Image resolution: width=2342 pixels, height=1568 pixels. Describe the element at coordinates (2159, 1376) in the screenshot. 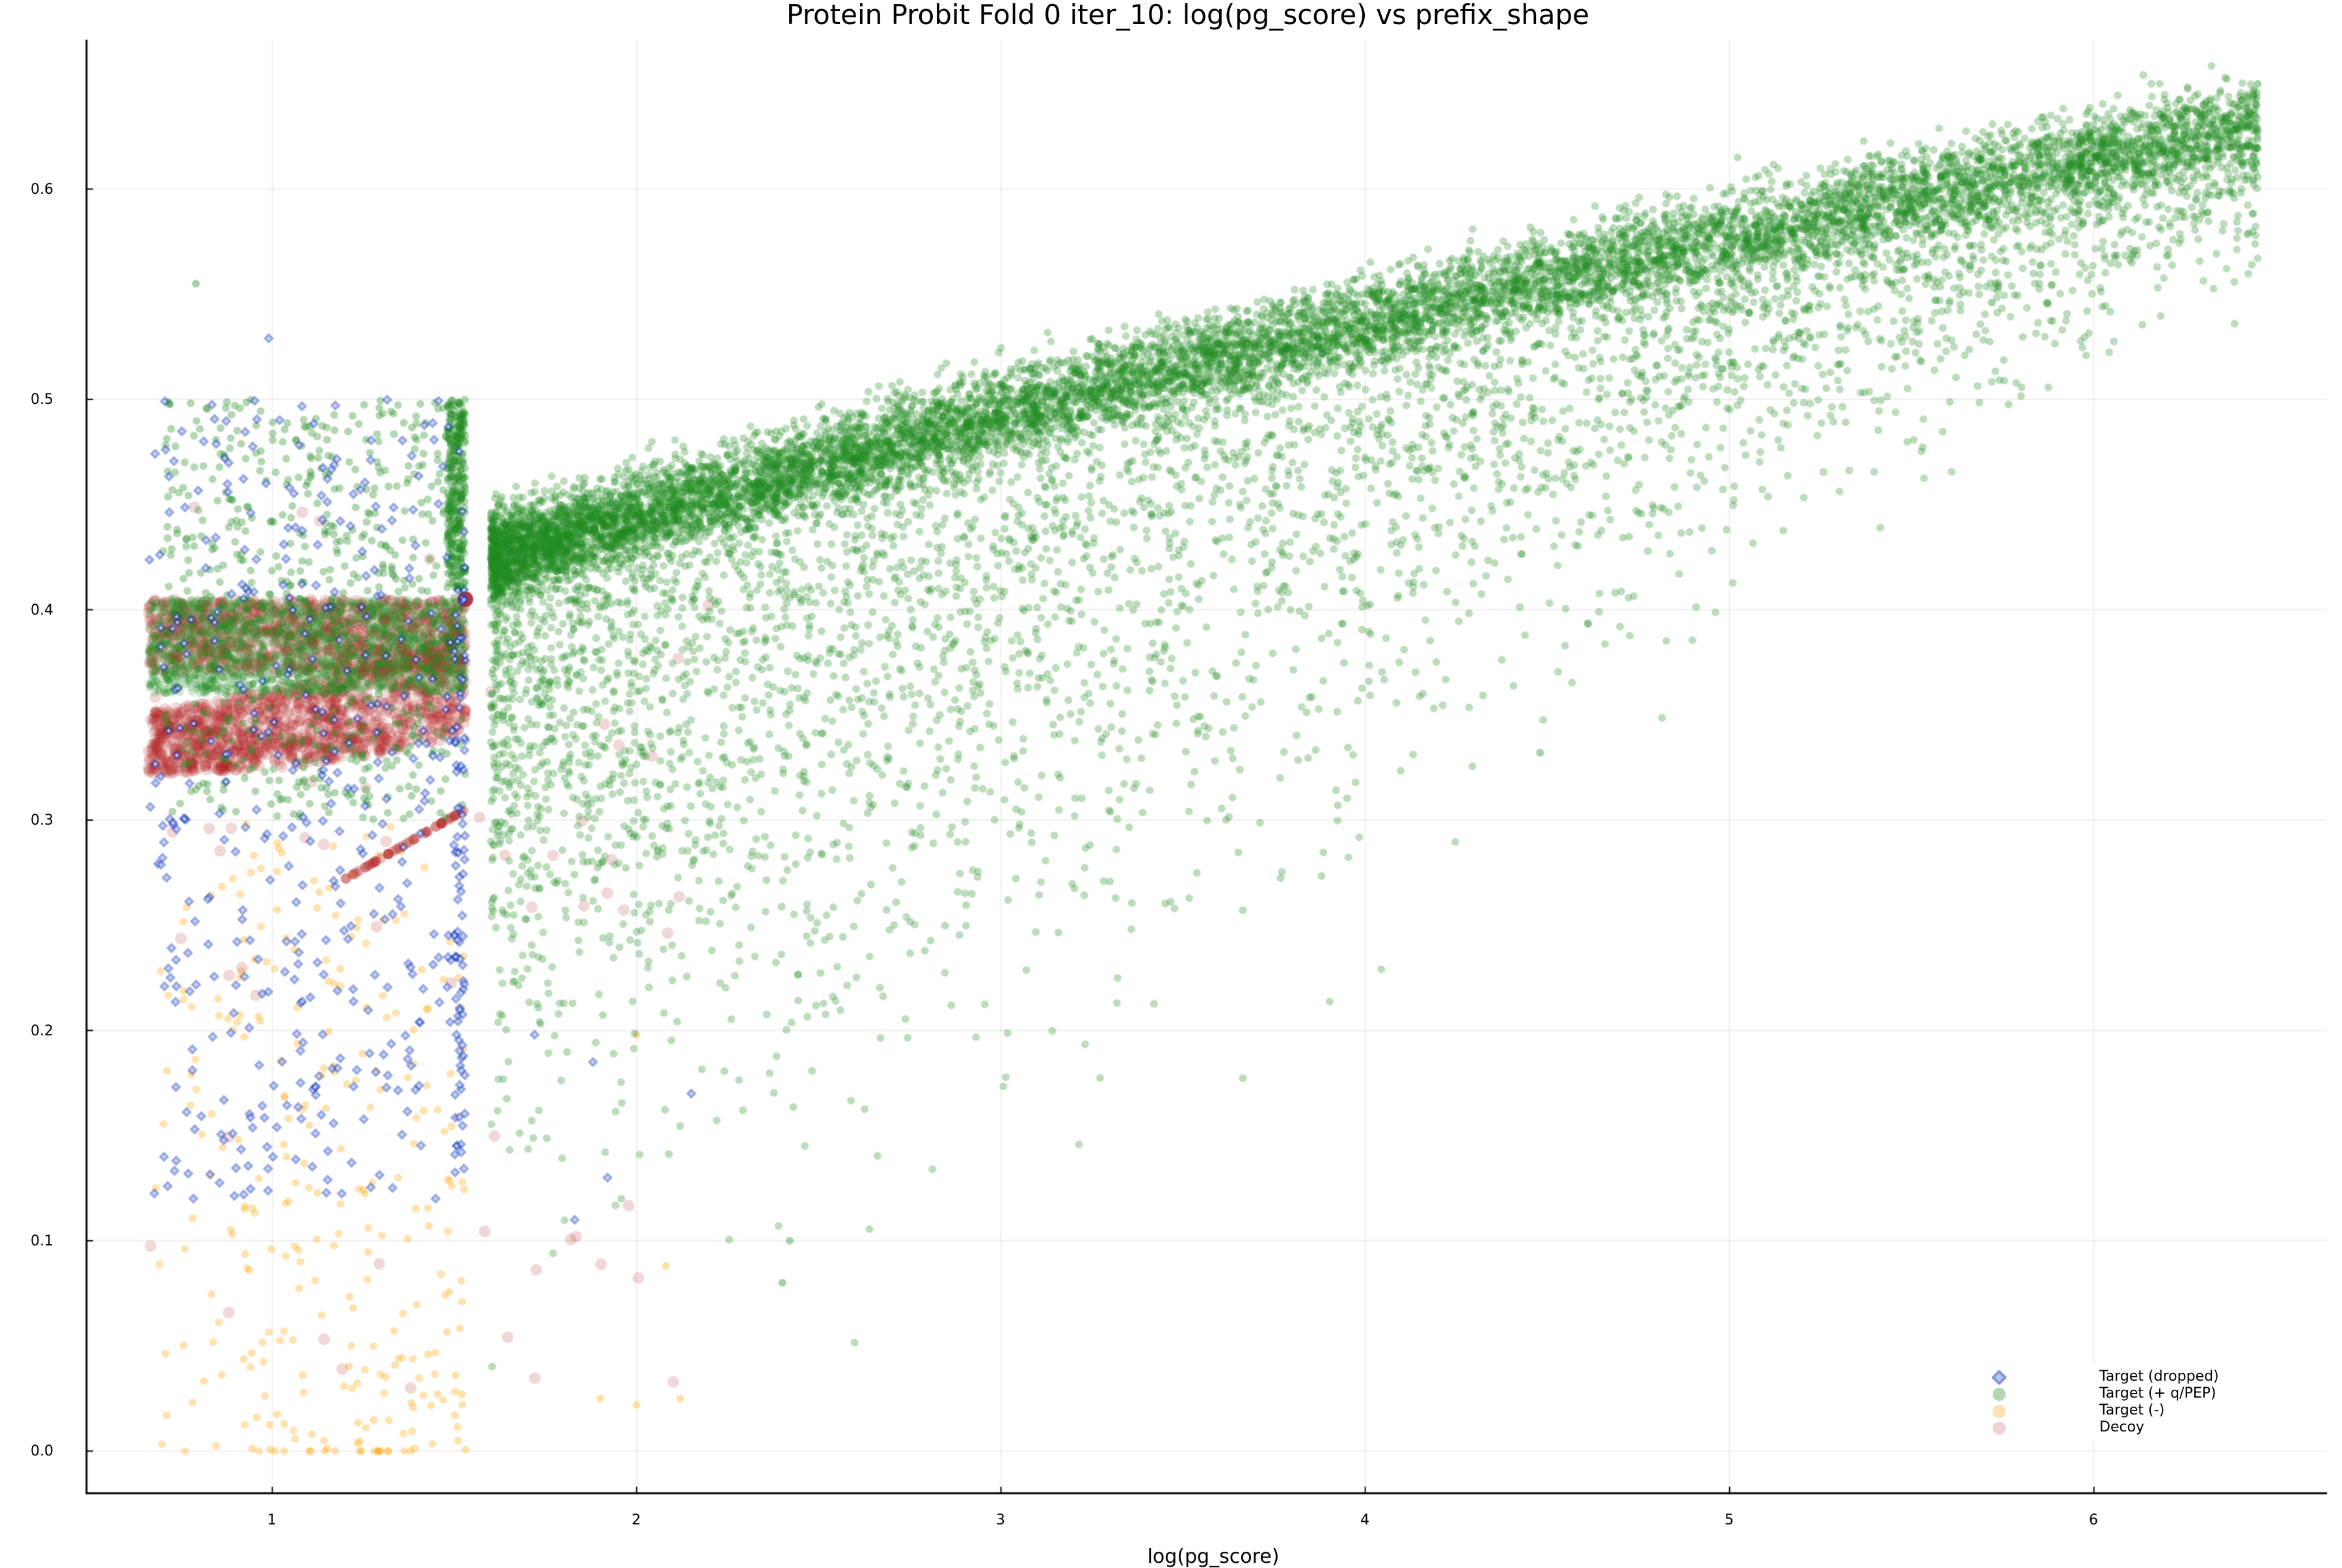

I see `legend-label: Target (dropped)` at that location.